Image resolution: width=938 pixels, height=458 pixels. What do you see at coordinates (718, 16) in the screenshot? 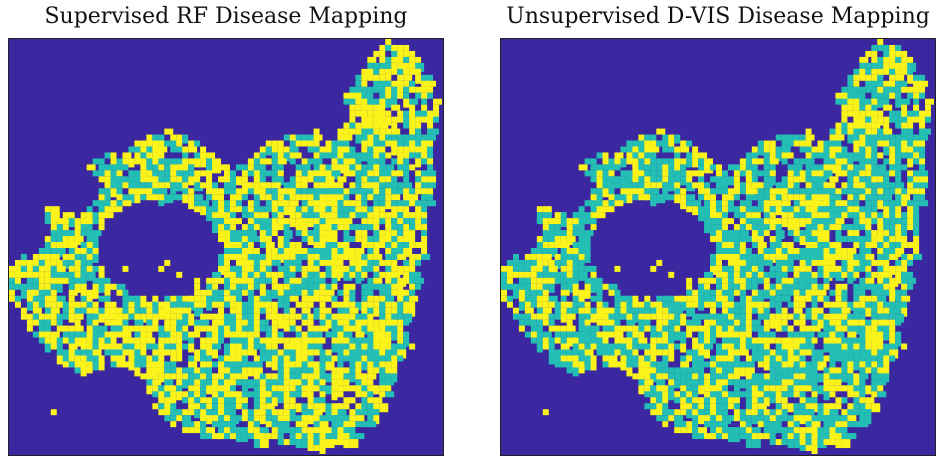
I see `right-map-title: Unsupervised D-VIS Disease Mapping` at bounding box center [718, 16].